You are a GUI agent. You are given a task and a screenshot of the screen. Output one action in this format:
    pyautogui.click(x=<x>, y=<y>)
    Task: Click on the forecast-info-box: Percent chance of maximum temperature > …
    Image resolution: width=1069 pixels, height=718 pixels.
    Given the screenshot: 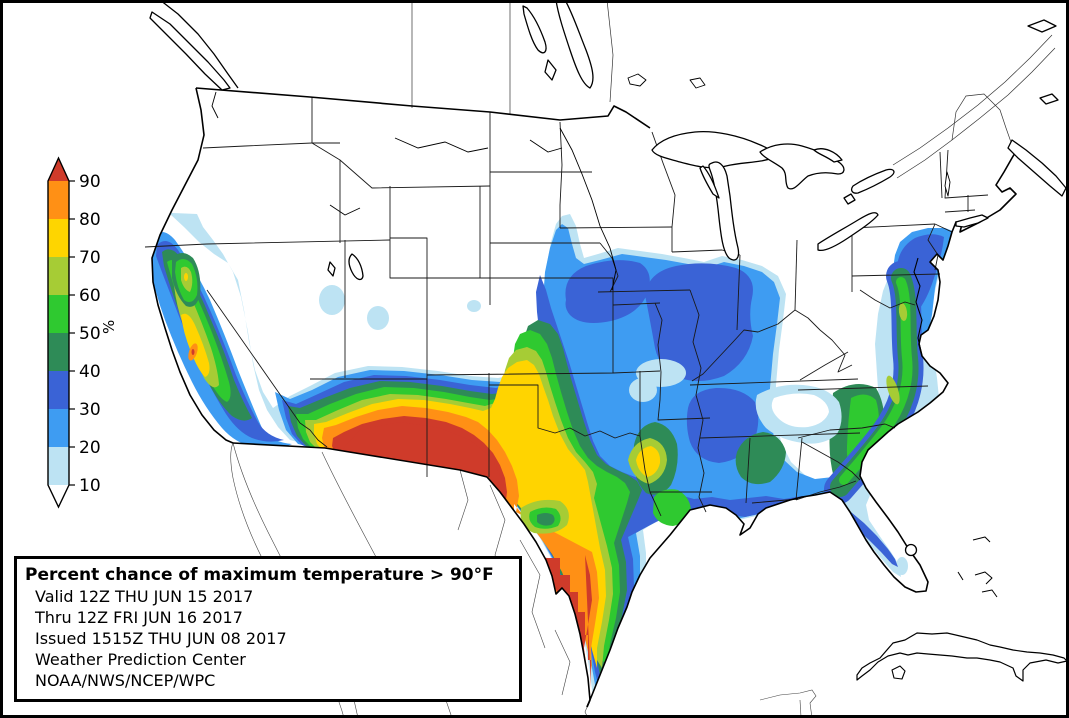 What is the action you would take?
    pyautogui.click(x=268, y=629)
    